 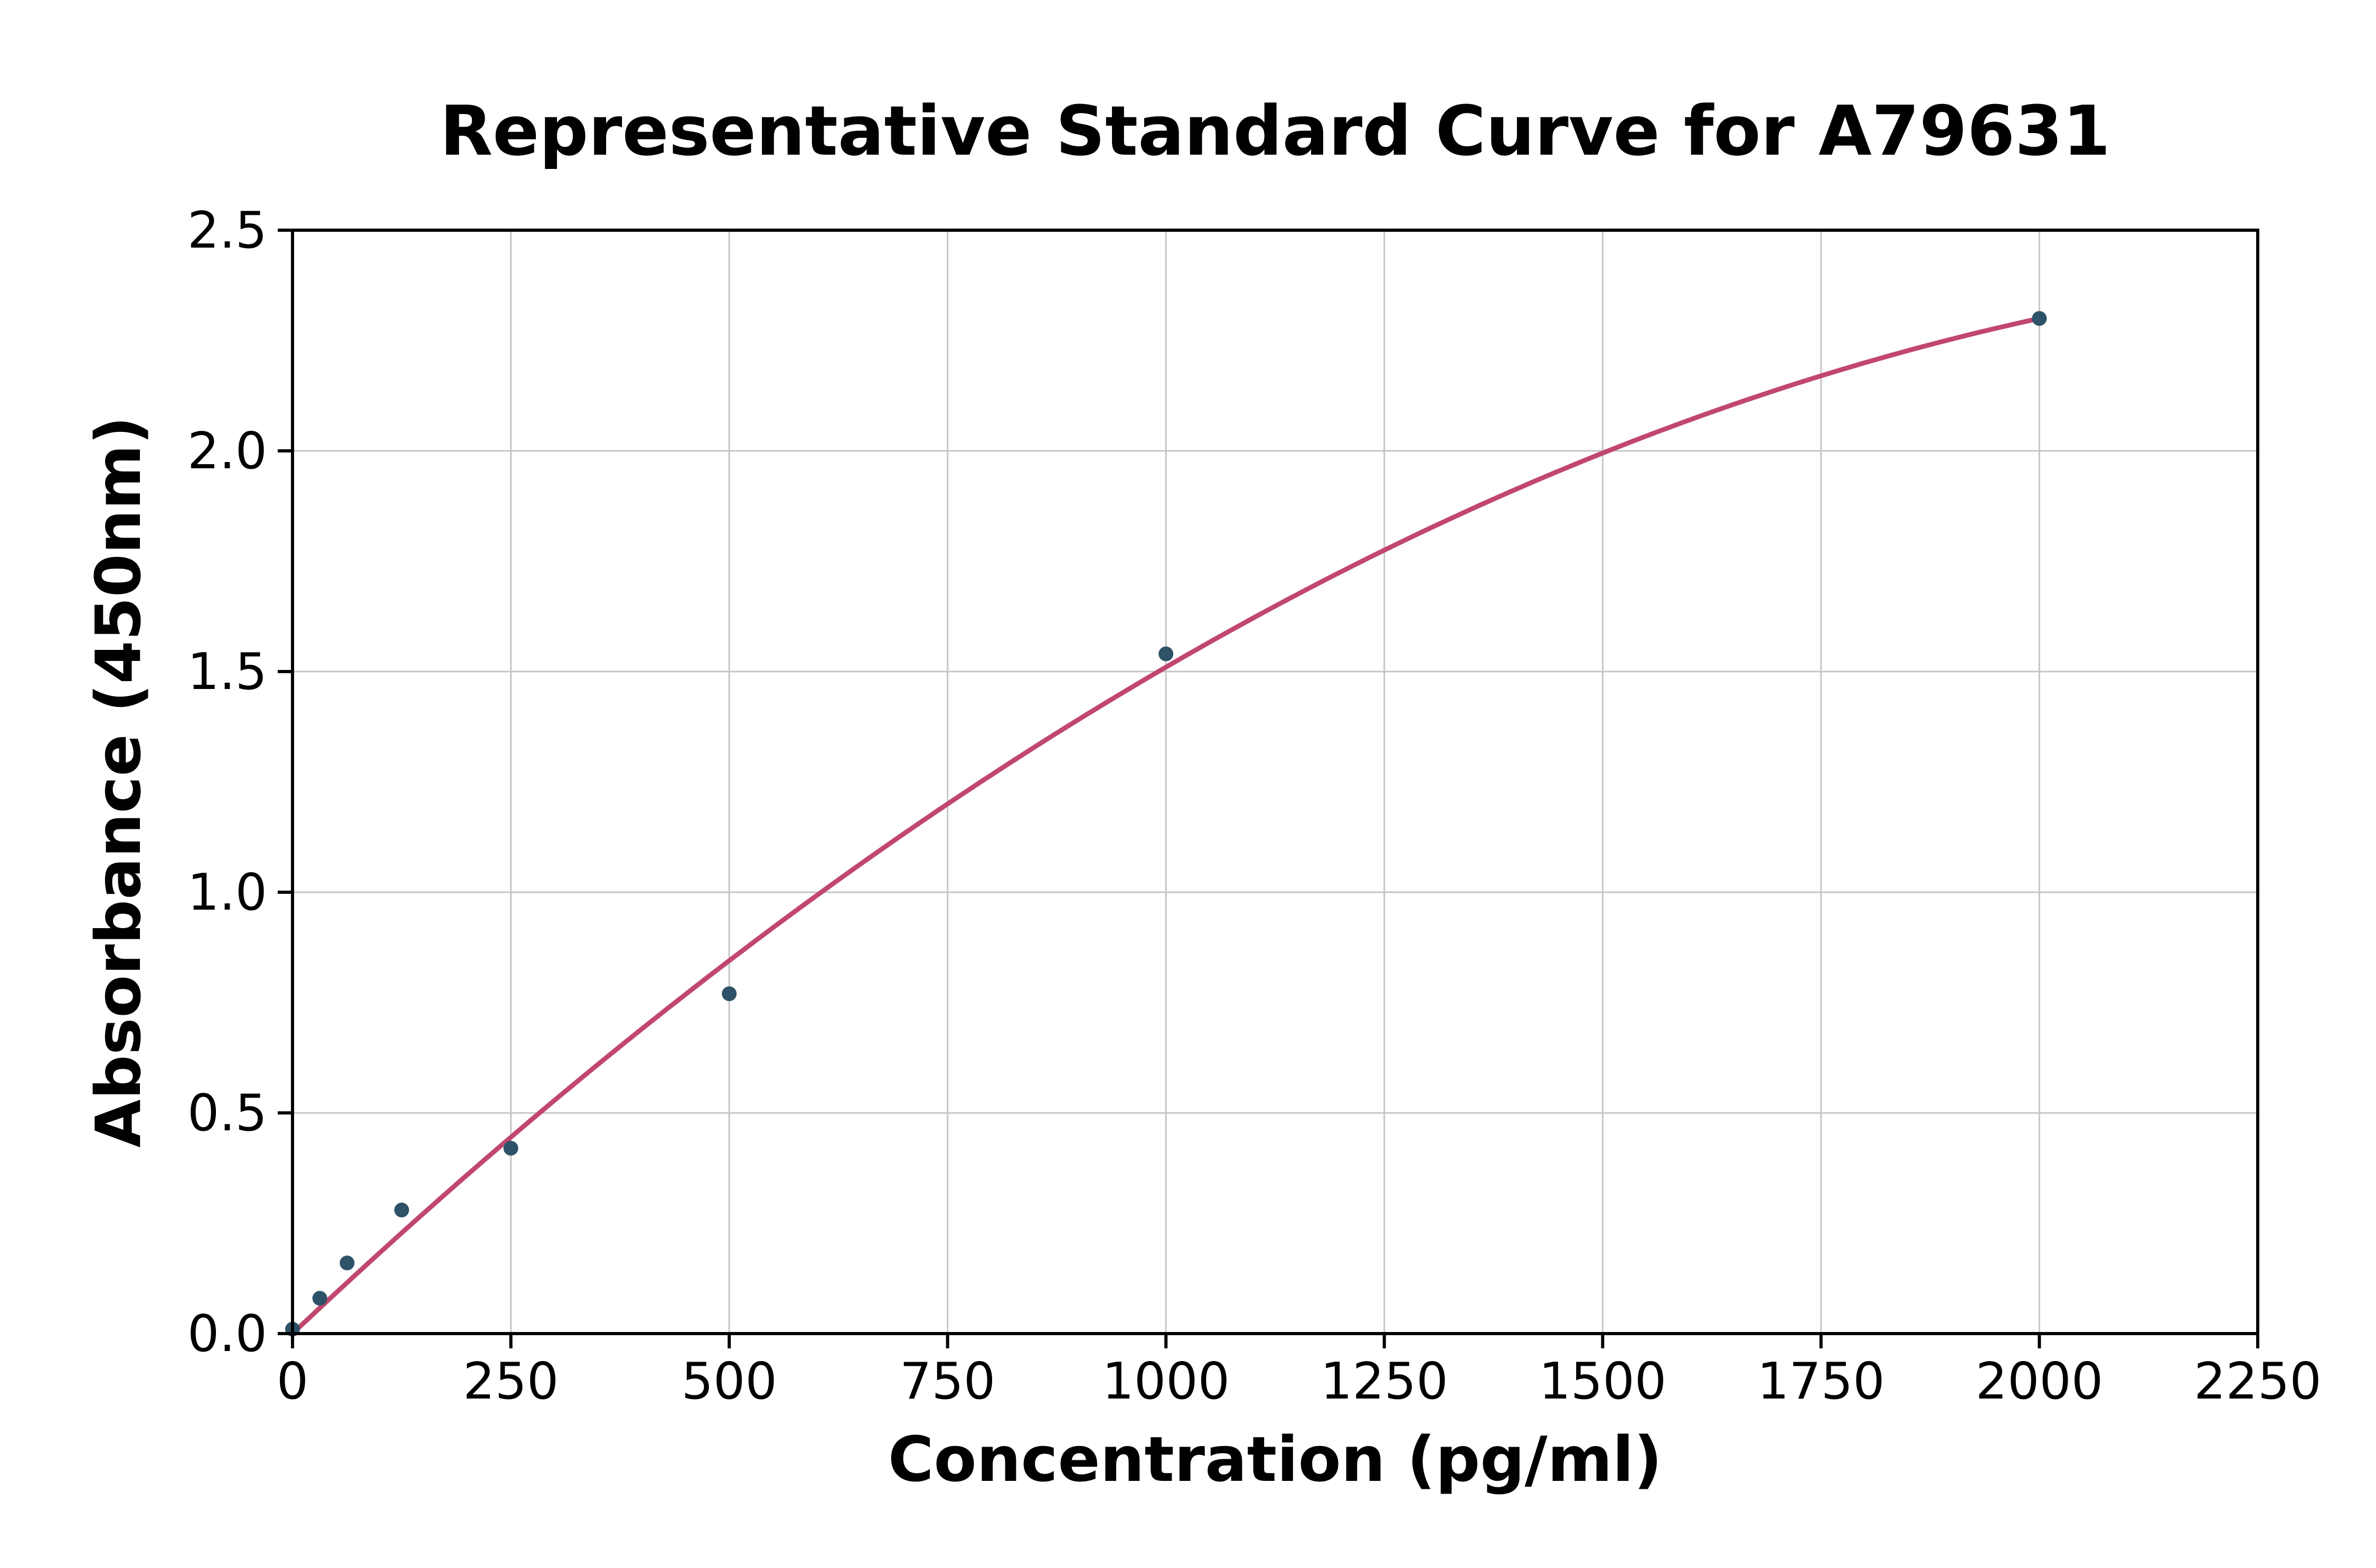 I want to click on x-tick-label: 1500, so click(x=1603, y=1382).